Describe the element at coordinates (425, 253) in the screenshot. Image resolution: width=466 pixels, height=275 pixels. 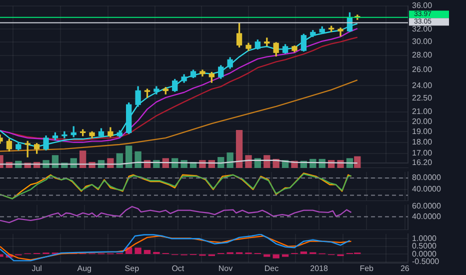
I see `y-tick-label: 0.0000` at that location.